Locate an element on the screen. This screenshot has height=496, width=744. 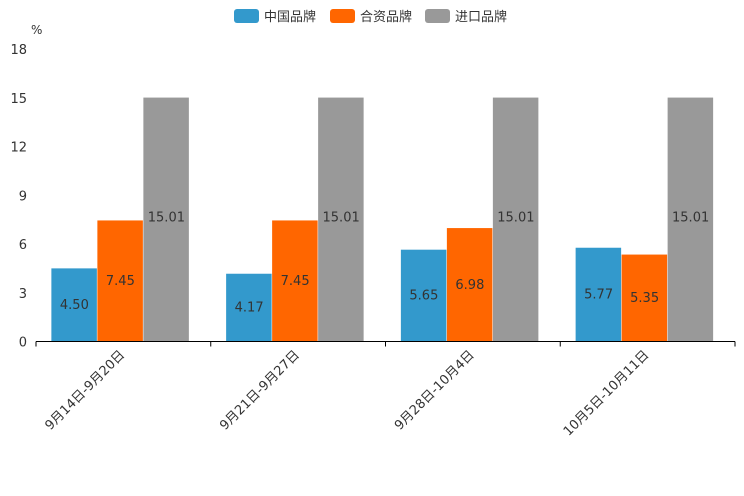
legend-label: 合资品牌 is located at coordinates (386, 17).